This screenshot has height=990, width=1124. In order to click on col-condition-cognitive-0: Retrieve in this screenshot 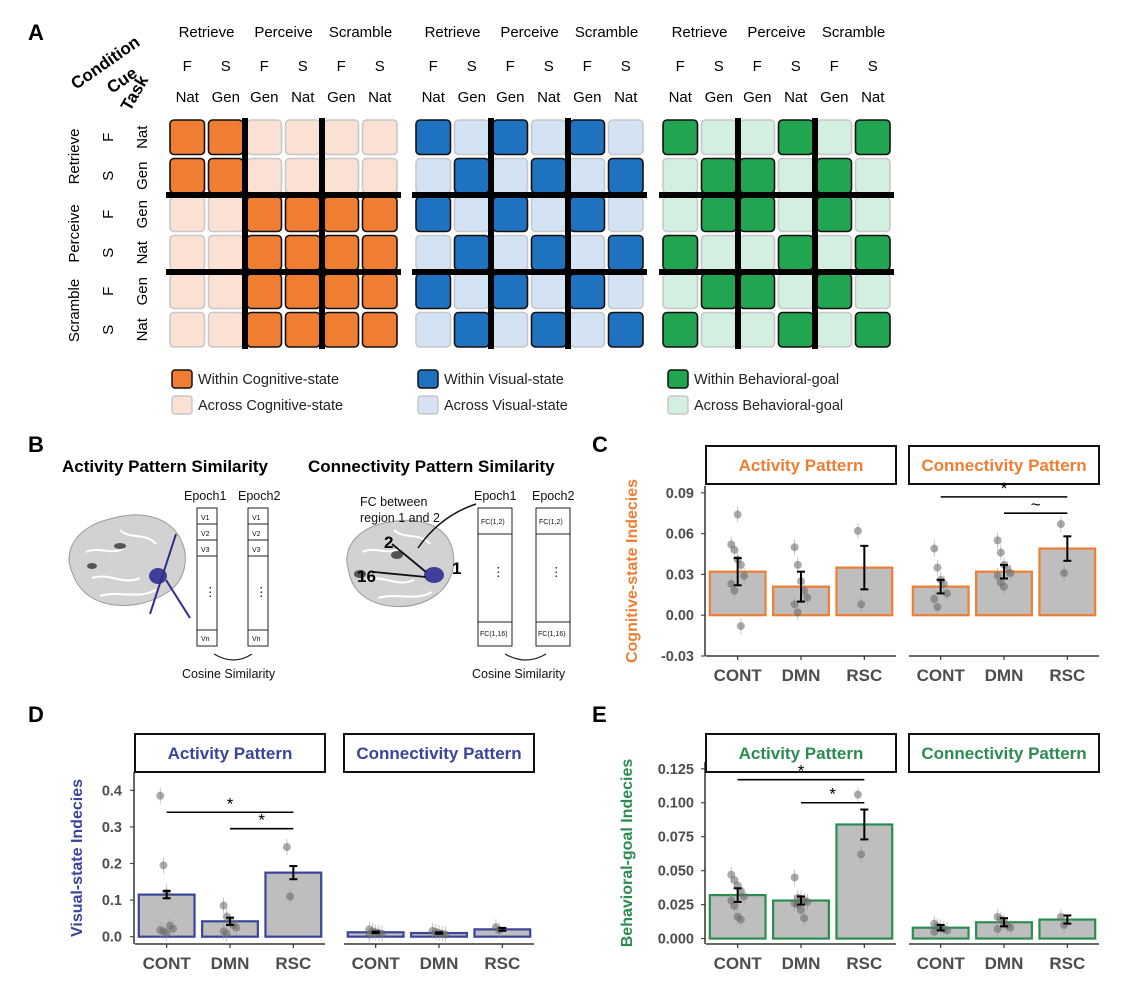, I will do `click(207, 32)`.